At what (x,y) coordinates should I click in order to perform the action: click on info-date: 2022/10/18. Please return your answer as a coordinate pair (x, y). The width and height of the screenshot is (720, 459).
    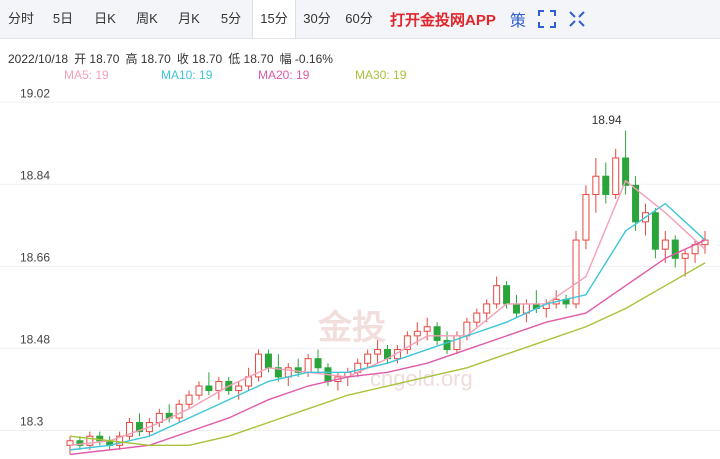
    Looking at the image, I should click on (38, 59).